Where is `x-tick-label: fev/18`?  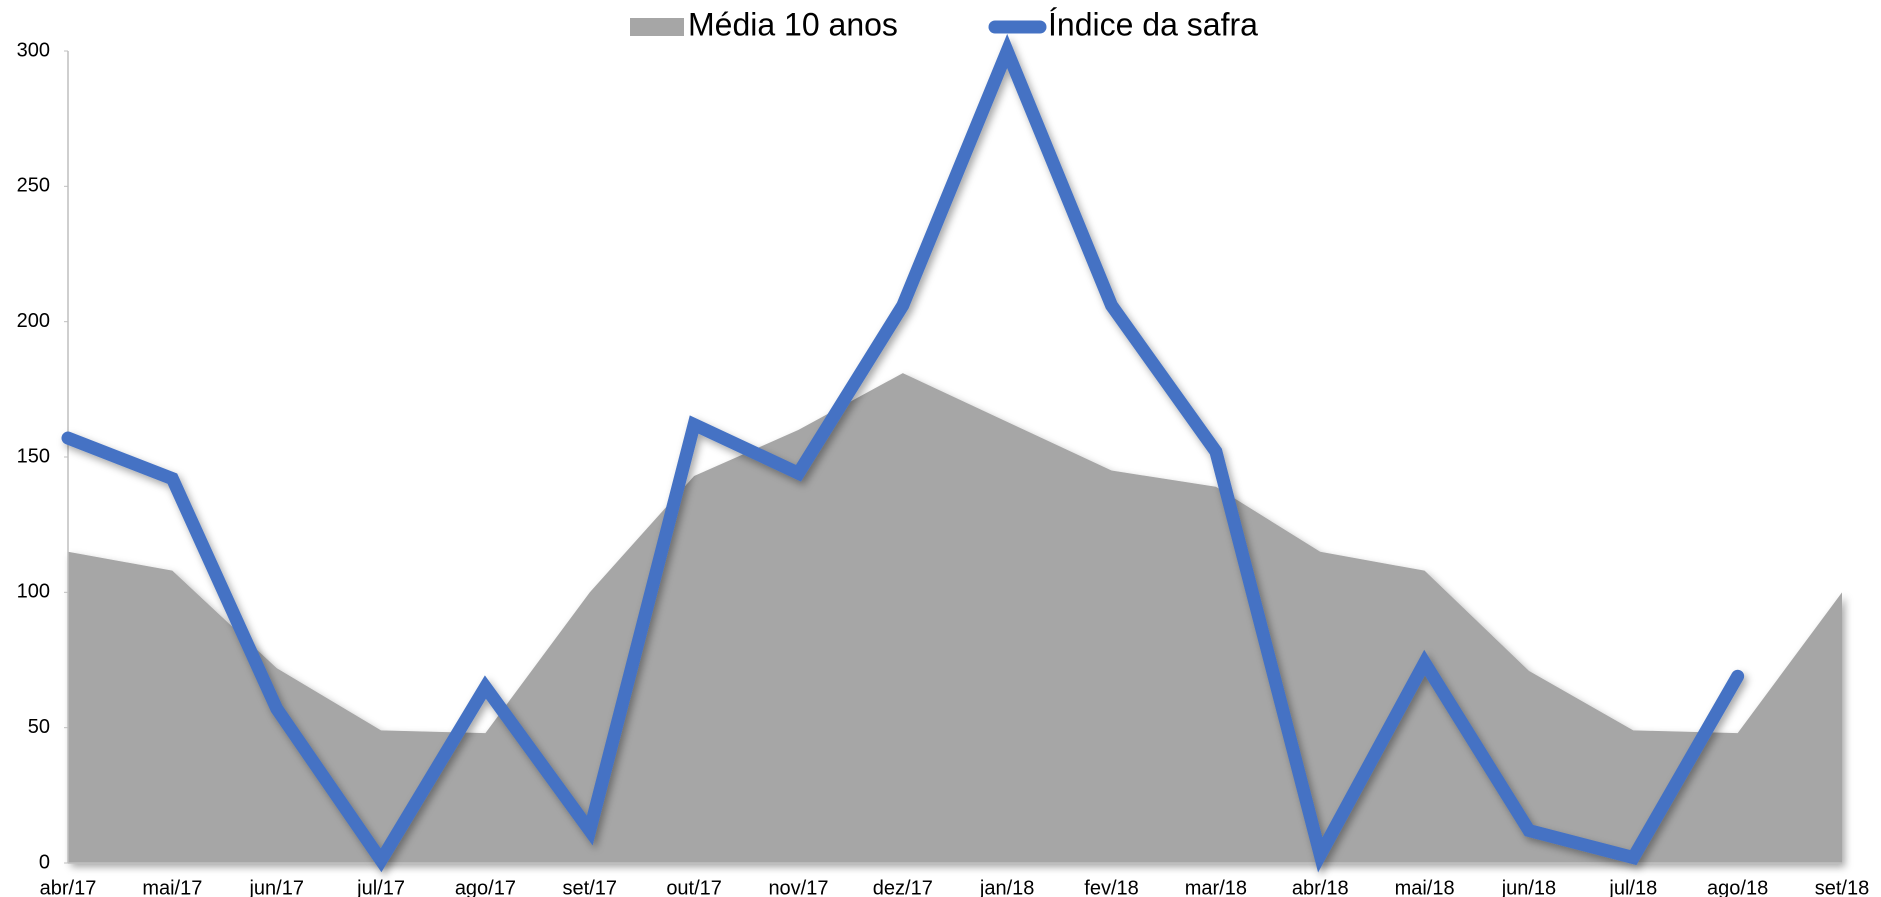
x-tick-label: fev/18 is located at coordinates (1111, 887).